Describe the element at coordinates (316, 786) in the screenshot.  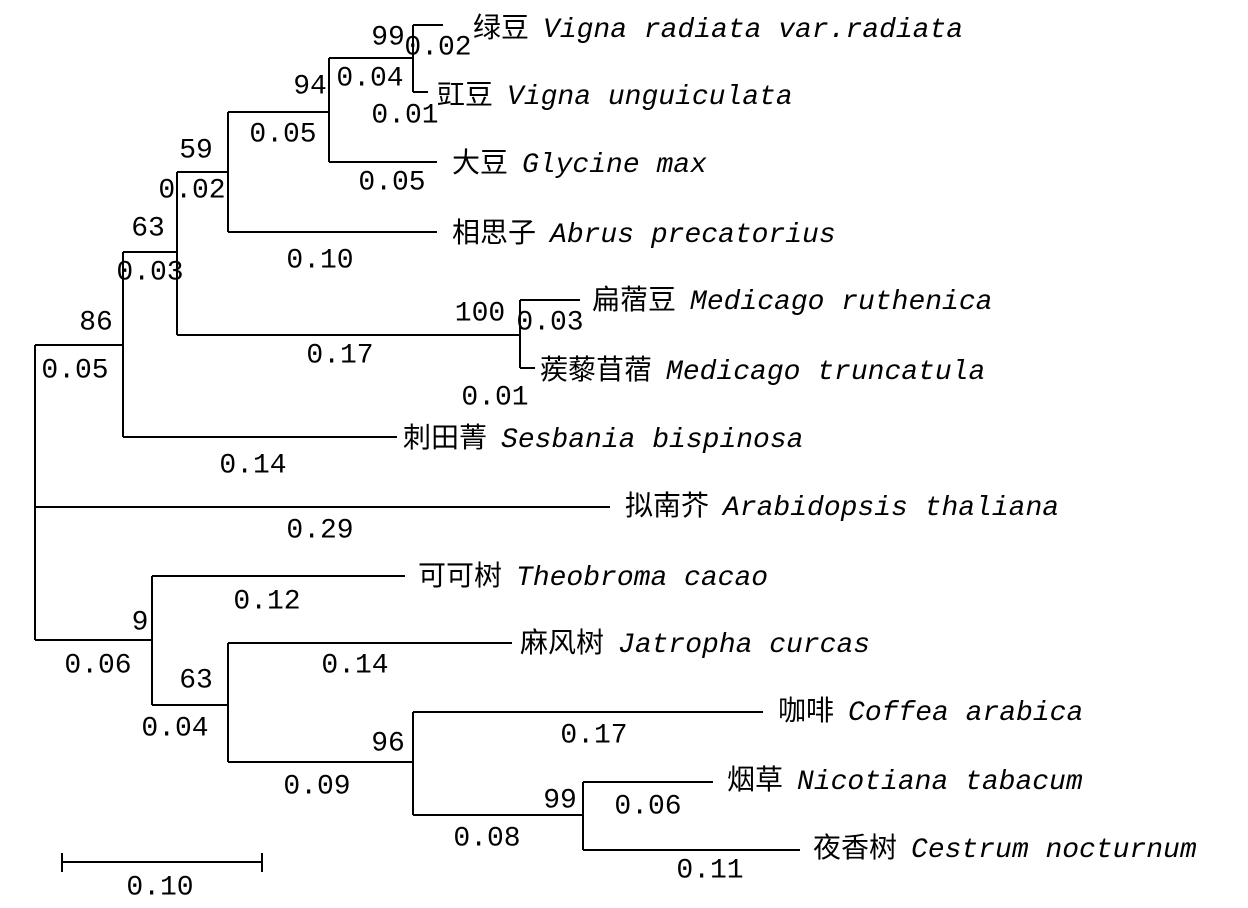
I see `branch-length: 0.09` at that location.